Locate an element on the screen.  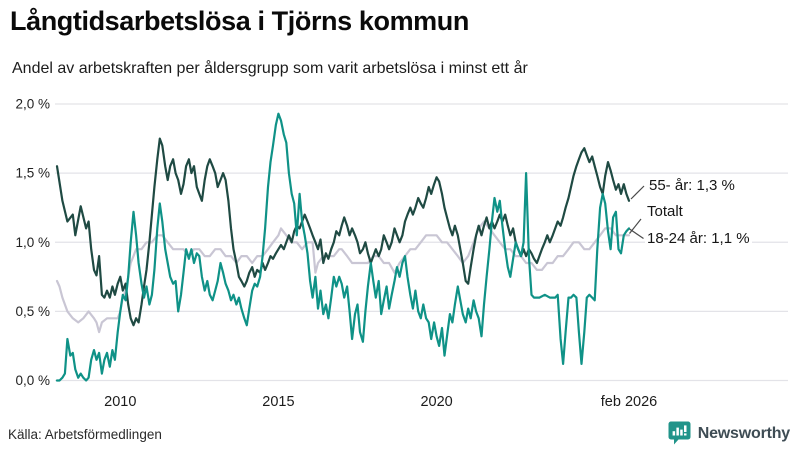
x-tick-label: 2010 is located at coordinates (120, 402).